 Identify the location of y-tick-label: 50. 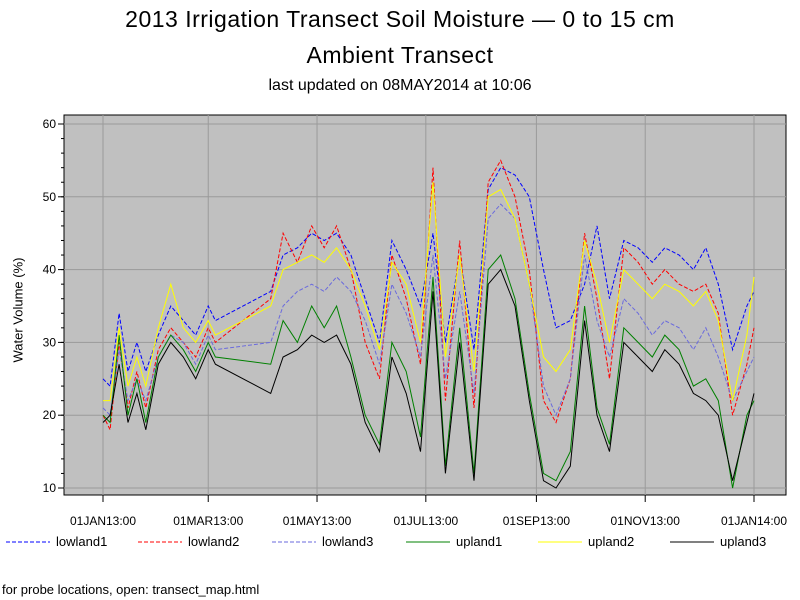
(50, 197).